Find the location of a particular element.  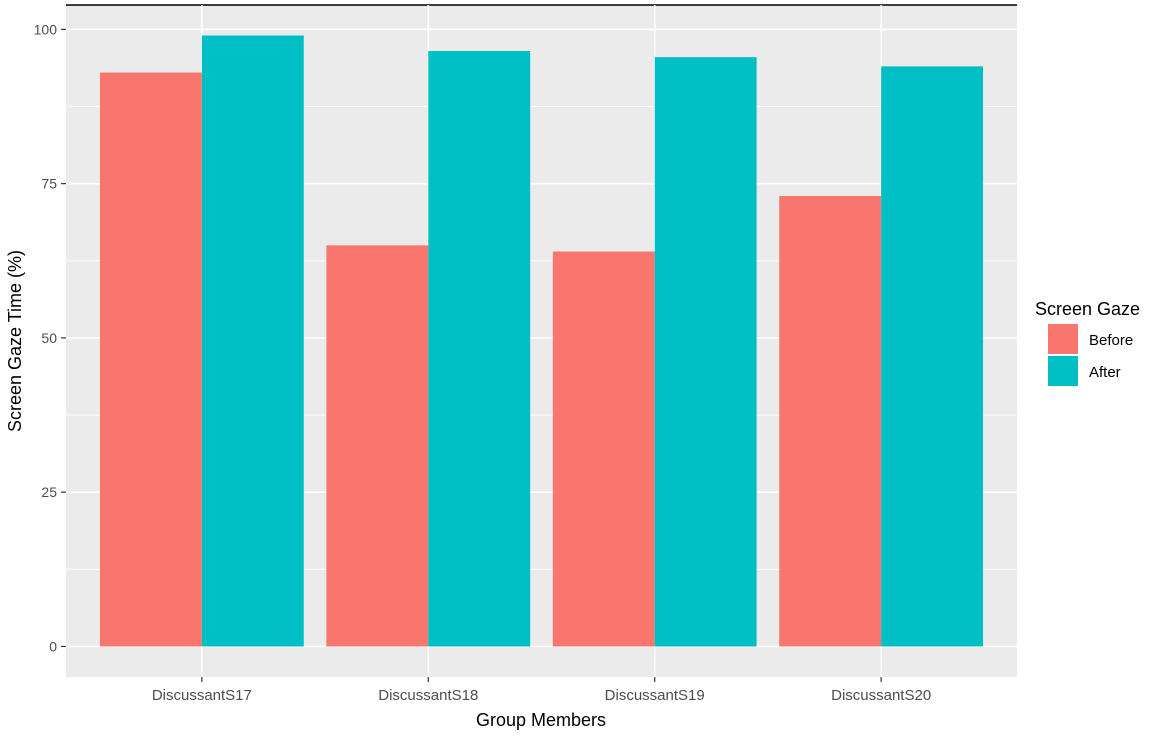

x-axis-title: Group Members is located at coordinates (541, 720).